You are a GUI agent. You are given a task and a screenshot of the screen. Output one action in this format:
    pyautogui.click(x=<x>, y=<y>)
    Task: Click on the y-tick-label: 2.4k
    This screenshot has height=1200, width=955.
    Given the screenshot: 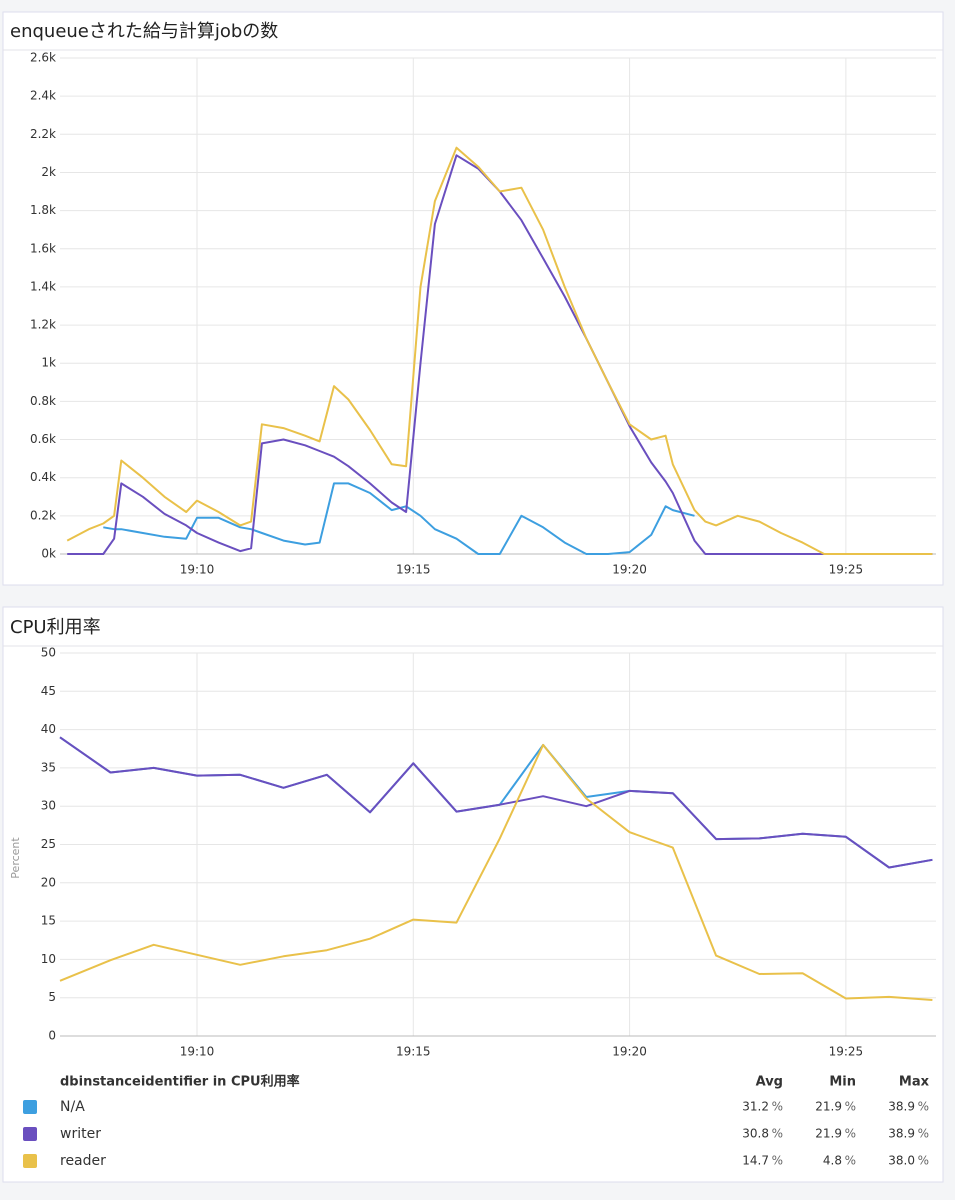 What is the action you would take?
    pyautogui.click(x=43, y=96)
    